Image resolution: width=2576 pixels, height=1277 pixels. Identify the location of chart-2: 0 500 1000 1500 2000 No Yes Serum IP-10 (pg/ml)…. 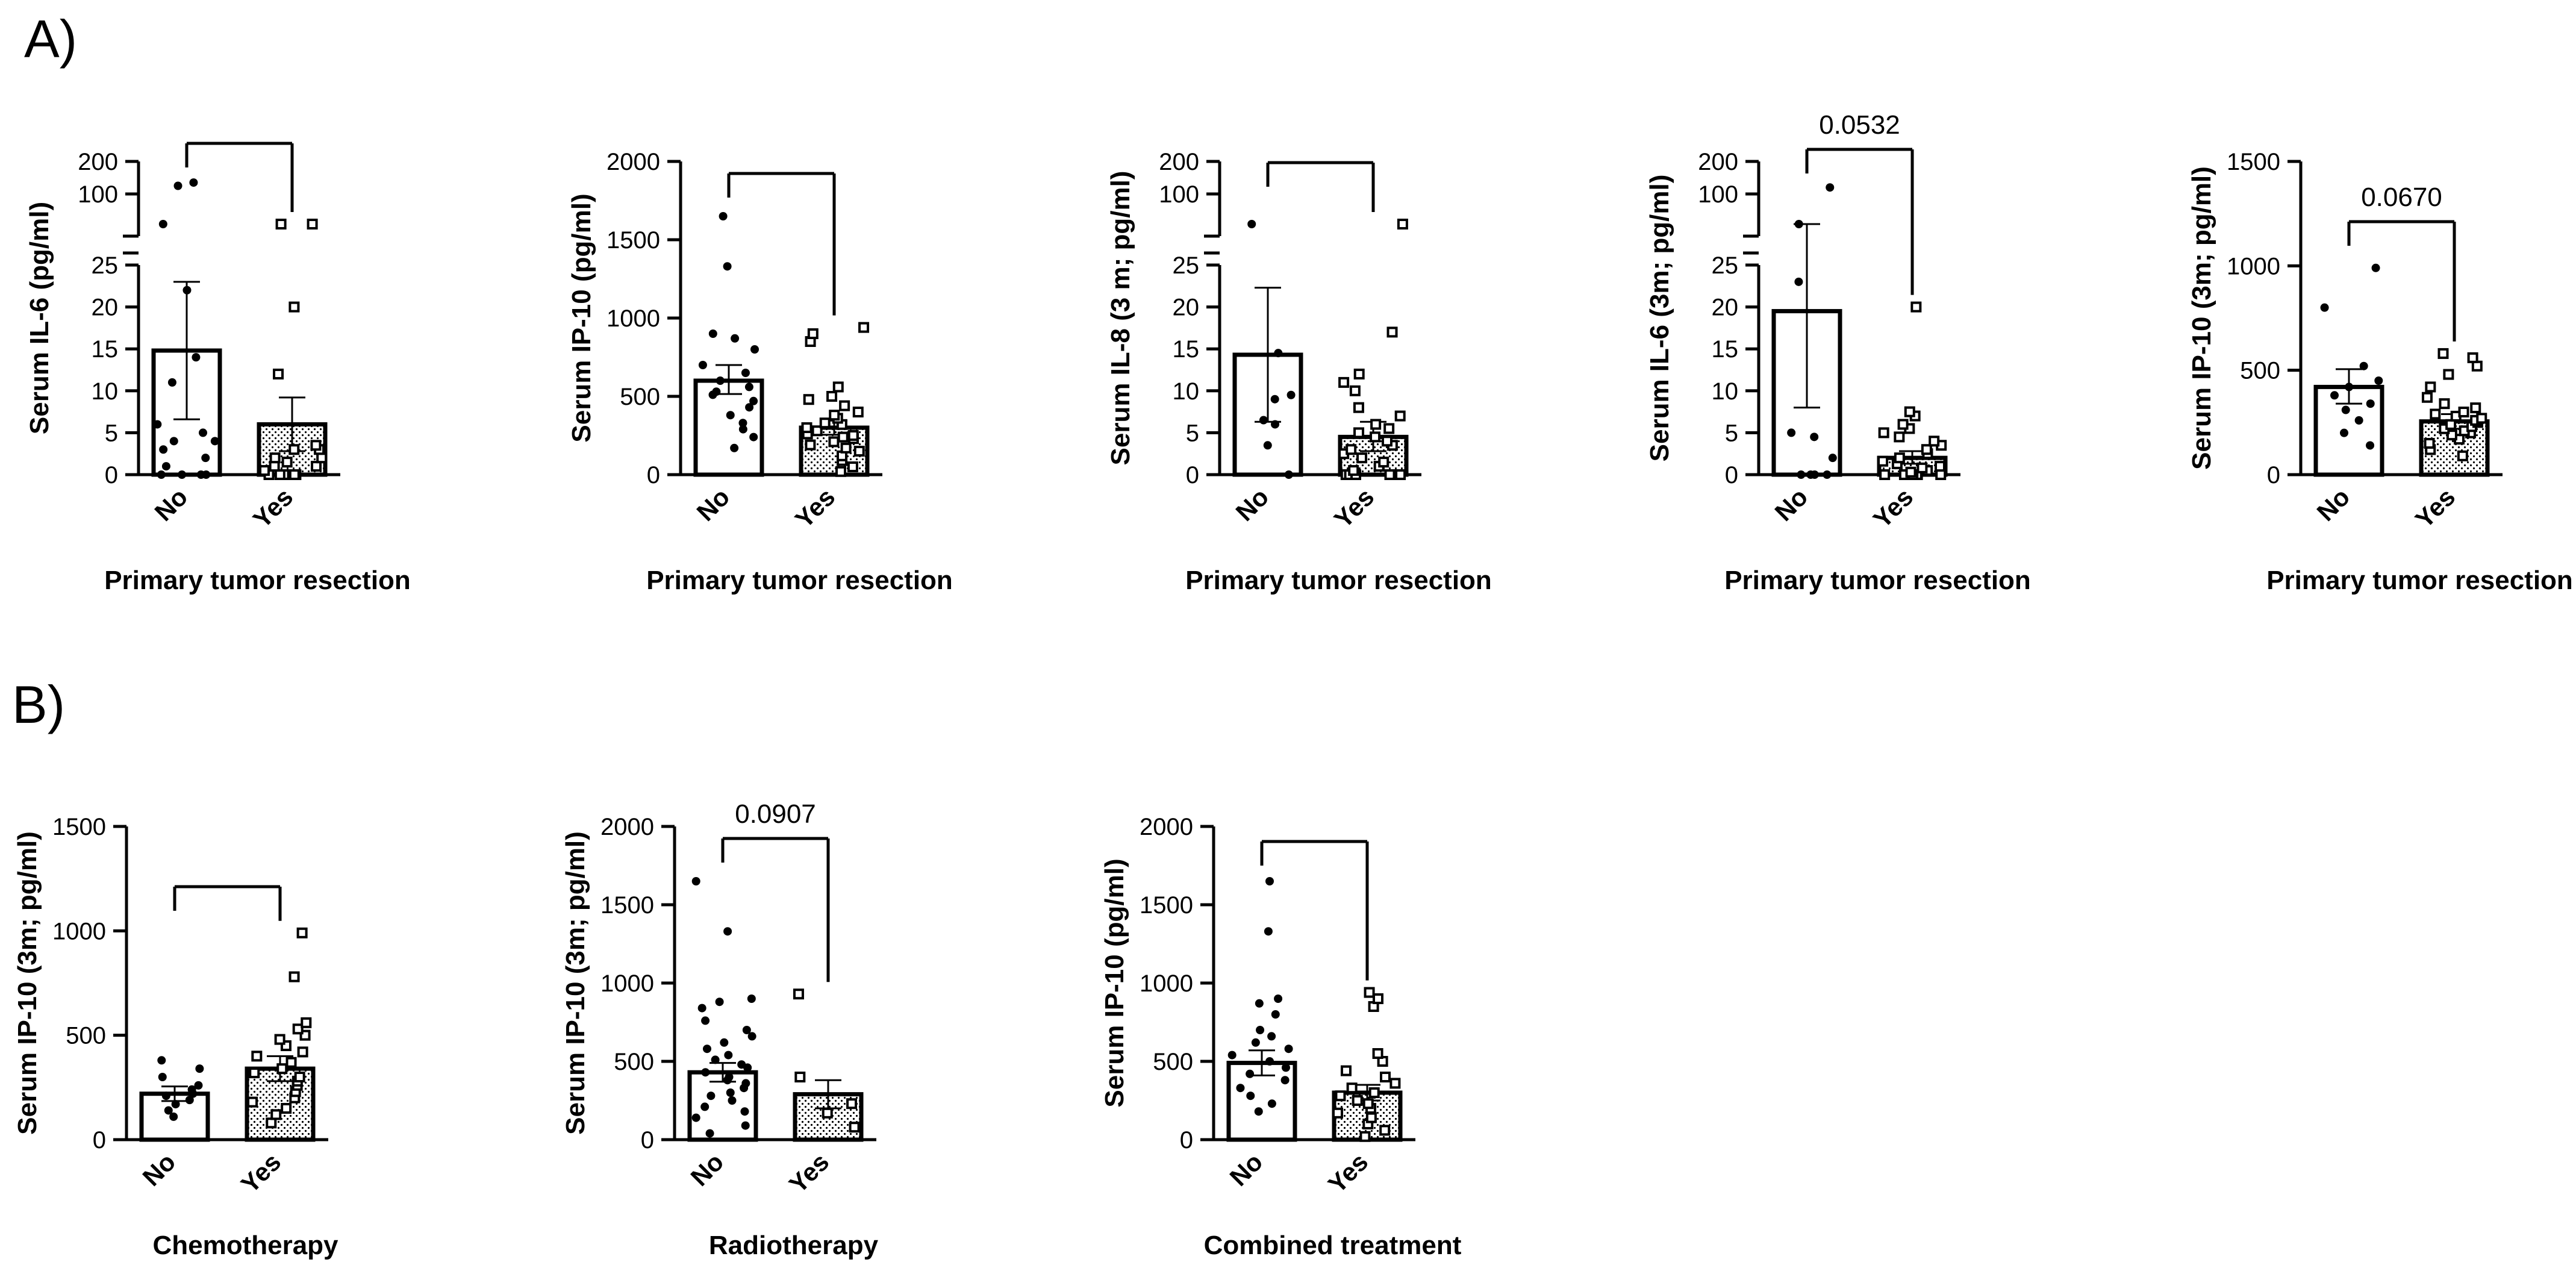
(760, 372).